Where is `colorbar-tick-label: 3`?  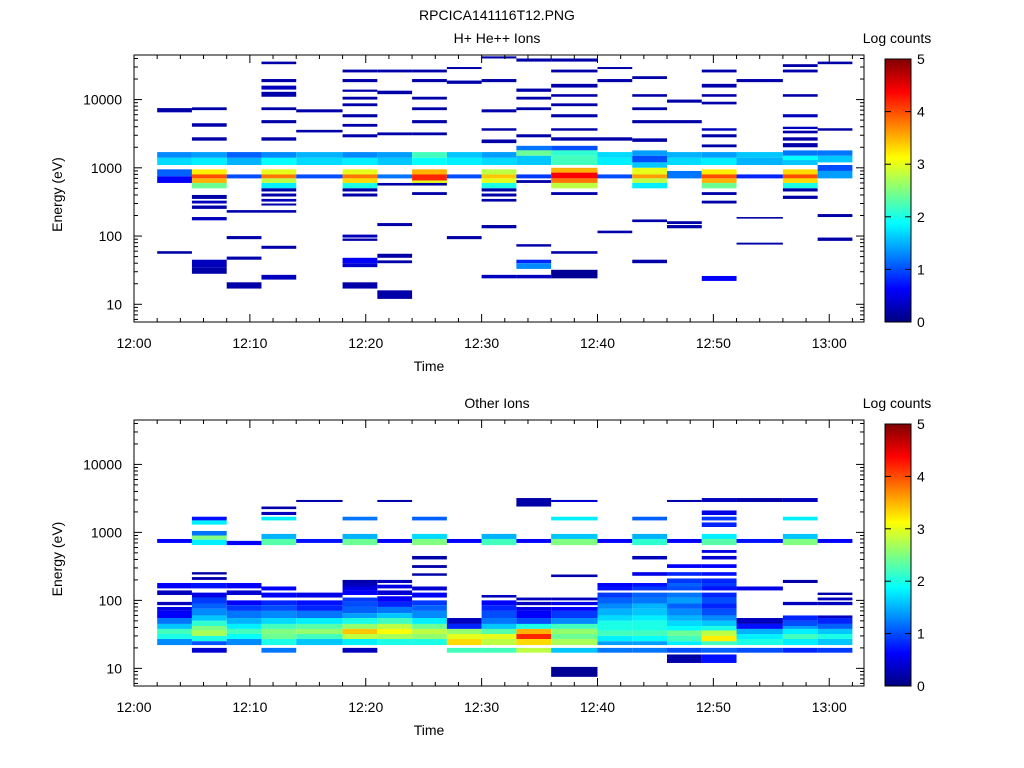
colorbar-tick-label: 3 is located at coordinates (921, 164).